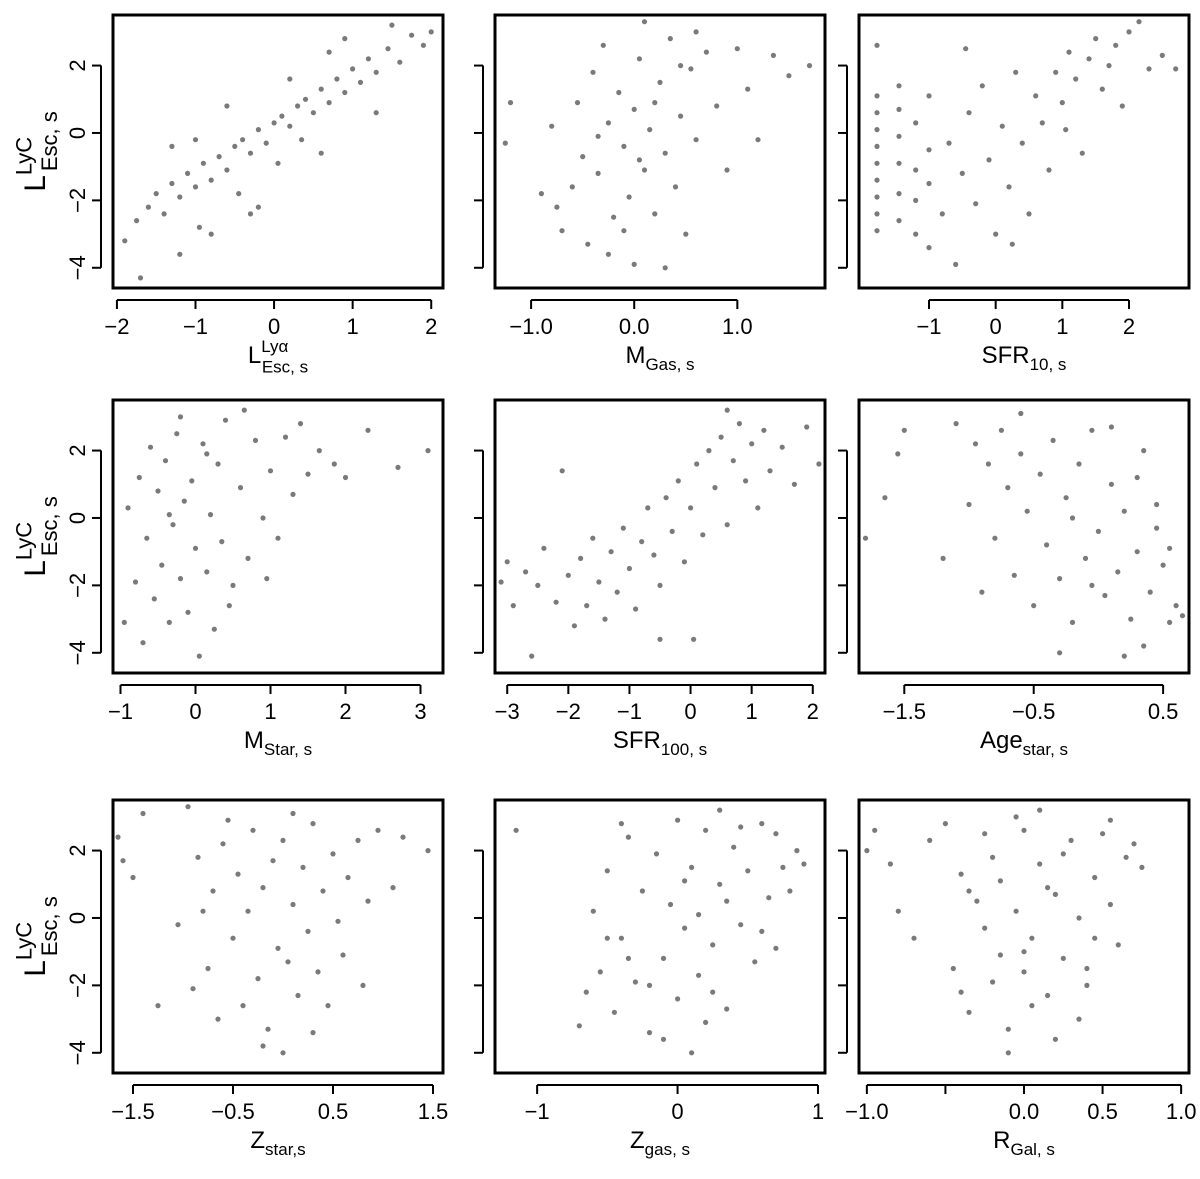 This screenshot has width=1200, height=1179. I want to click on y-tick-label: −2, so click(77, 985).